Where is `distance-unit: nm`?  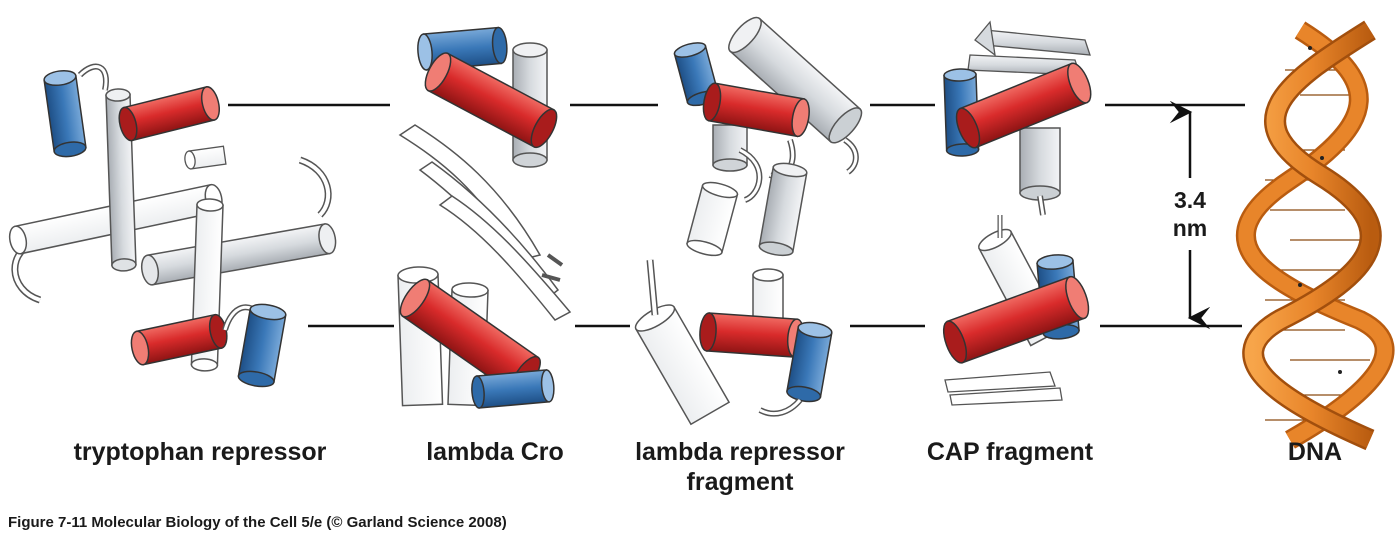 distance-unit: nm is located at coordinates (1190, 228).